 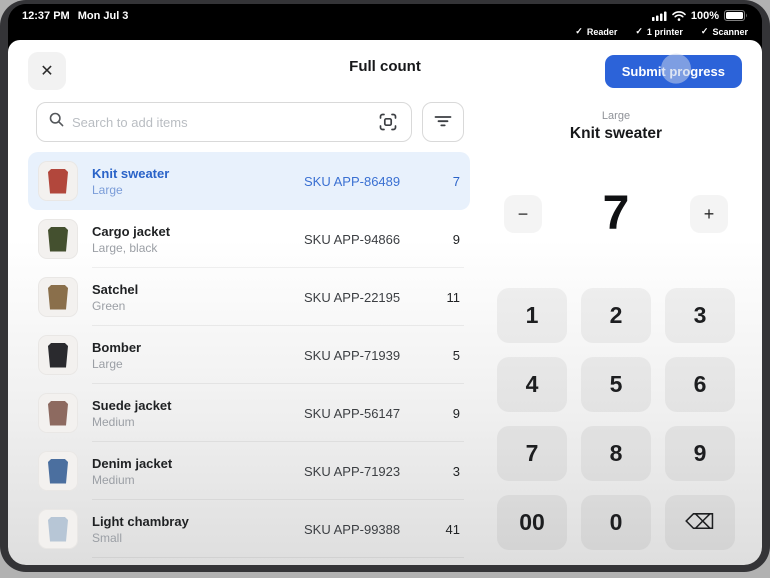 What do you see at coordinates (115, 289) in the screenshot?
I see `item-name: Satchel` at bounding box center [115, 289].